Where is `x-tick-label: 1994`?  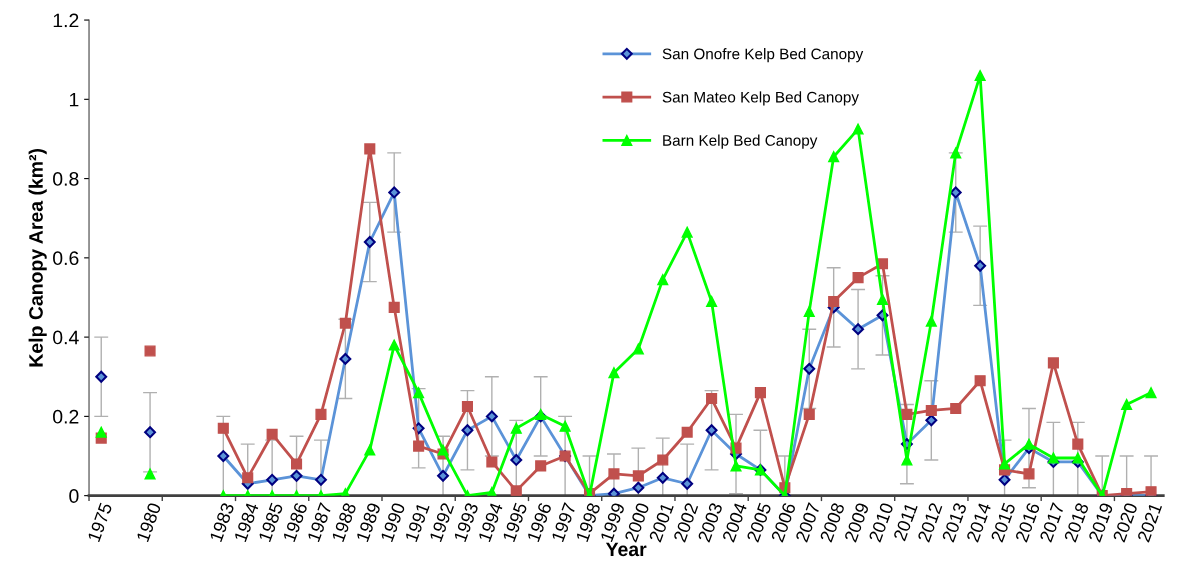
x-tick-label: 1994 is located at coordinates (491, 522).